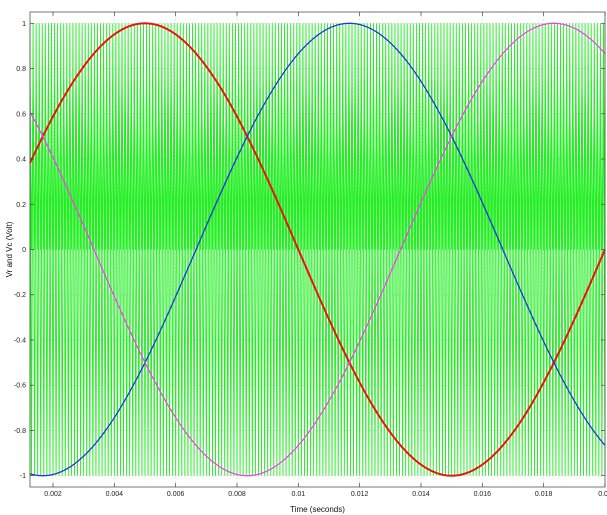 Image resolution: width=607 pixels, height=515 pixels. I want to click on y-tick-label: 0.4, so click(21, 160).